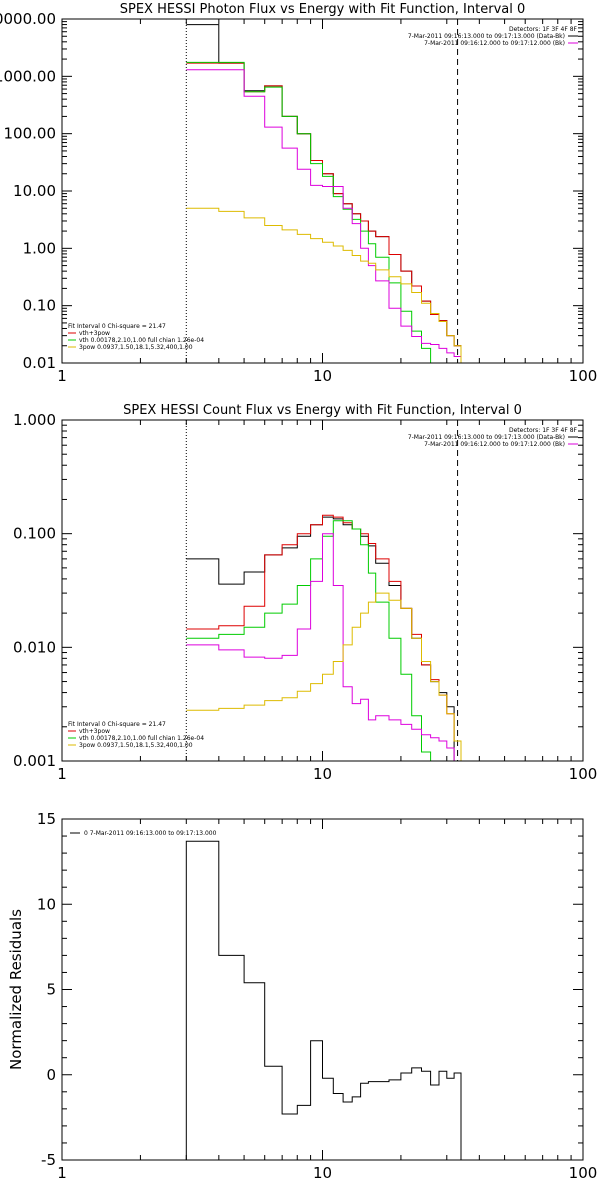 The width and height of the screenshot is (600, 1200). Describe the element at coordinates (46, 819) in the screenshot. I see `y-tick-label: 15` at that location.